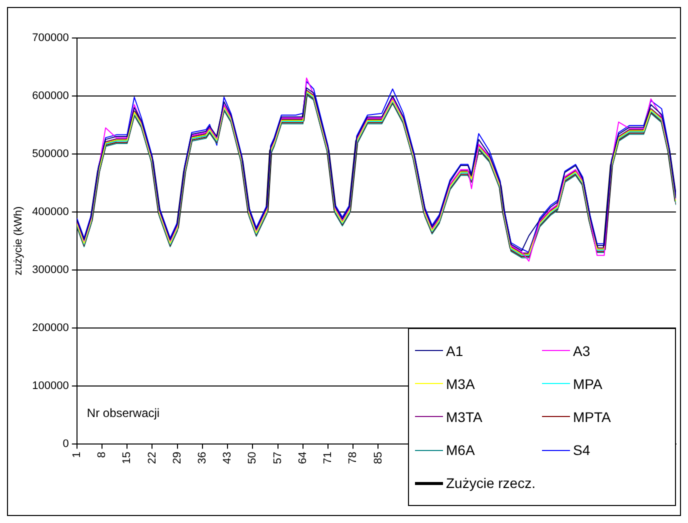 Image resolution: width=688 pixels, height=523 pixels. Describe the element at coordinates (50, 154) in the screenshot. I see `y-tick-label: 500000` at that location.